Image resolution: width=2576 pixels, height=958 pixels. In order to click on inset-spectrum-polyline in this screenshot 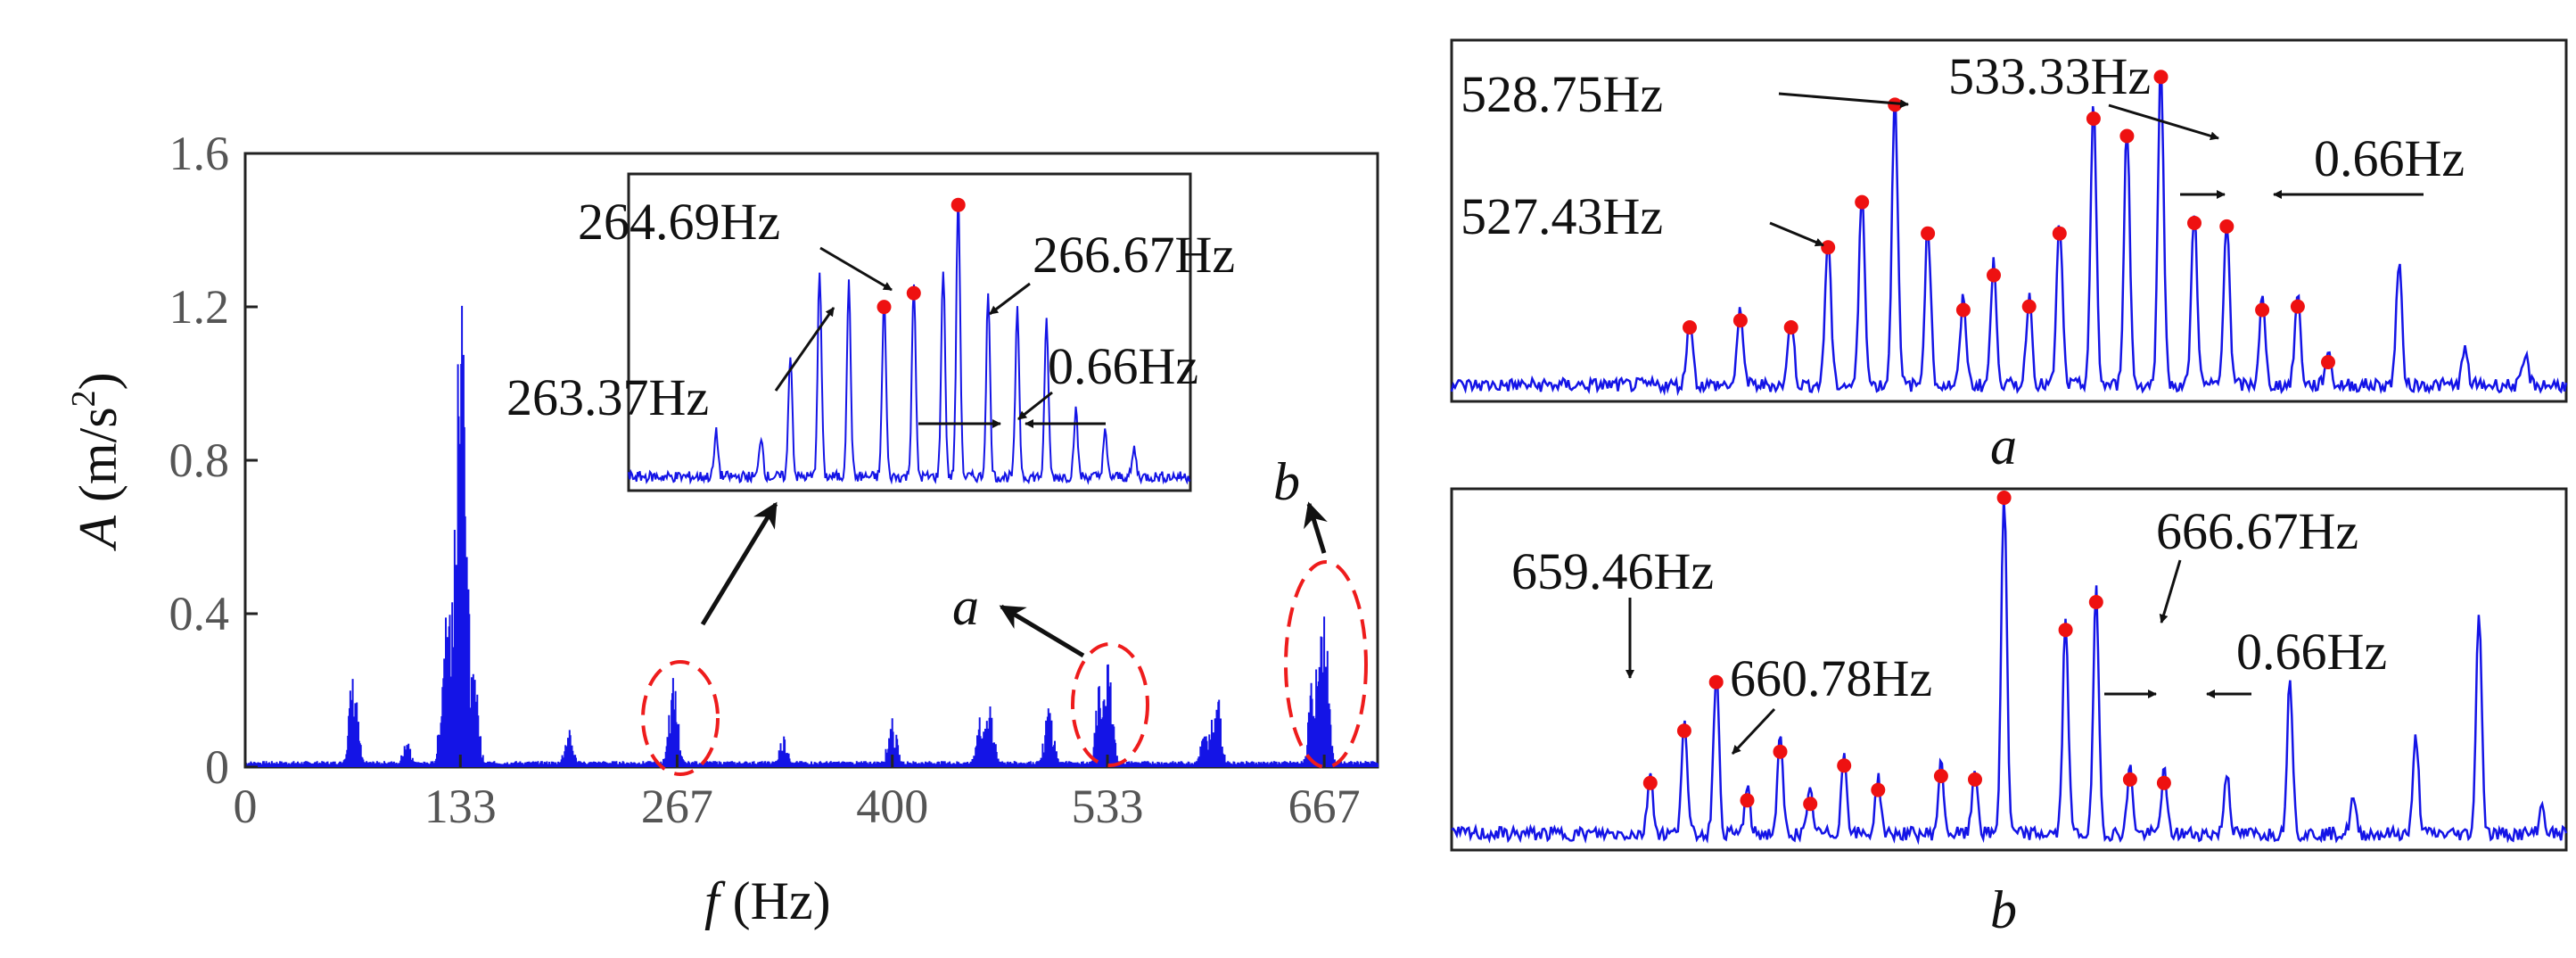, I will do `click(909, 344)`.